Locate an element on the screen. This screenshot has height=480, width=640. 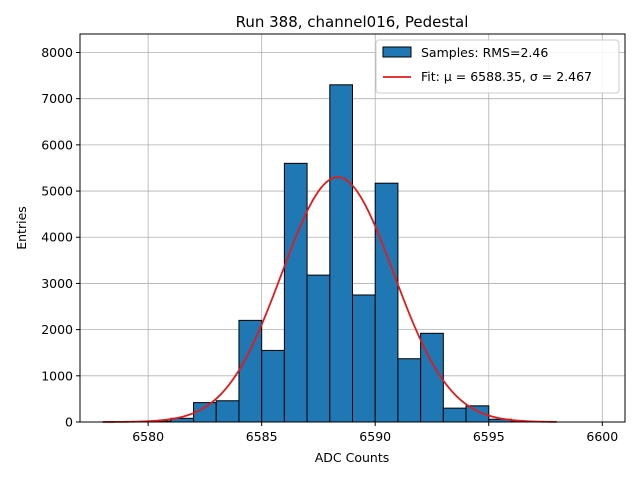
x-tick-label: 6580 is located at coordinates (148, 436).